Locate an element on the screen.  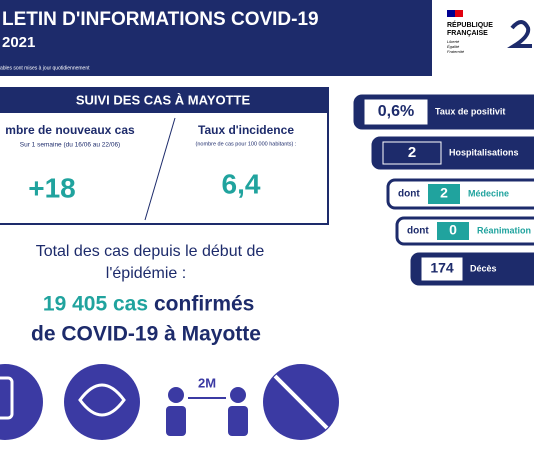
logo-motto: Liberté is located at coordinates (453, 41).